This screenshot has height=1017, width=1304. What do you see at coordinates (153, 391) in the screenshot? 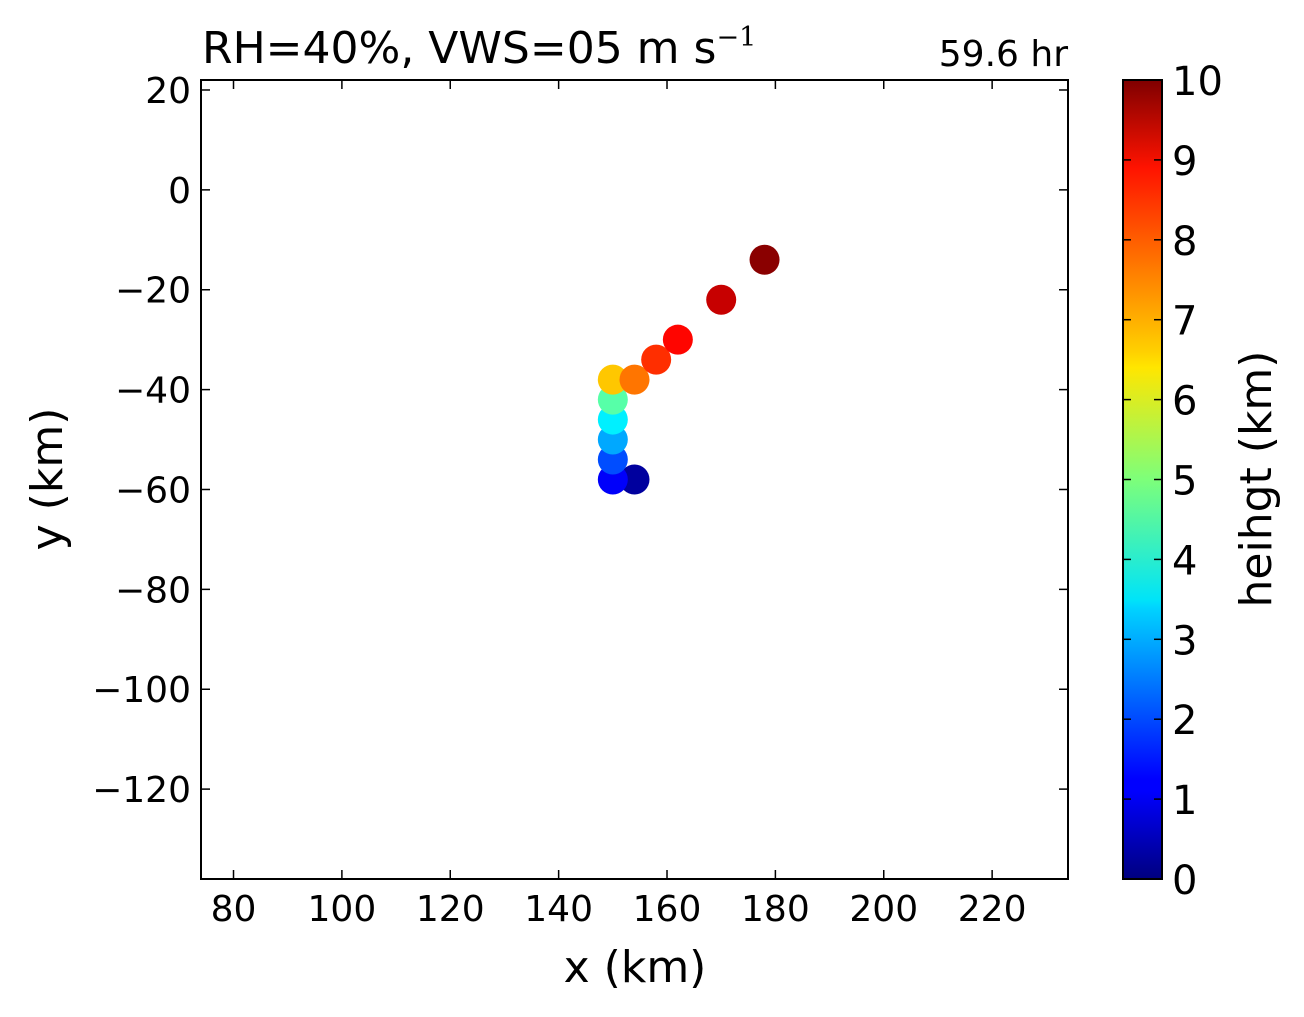
I see `y-tick-label: −40` at bounding box center [153, 391].